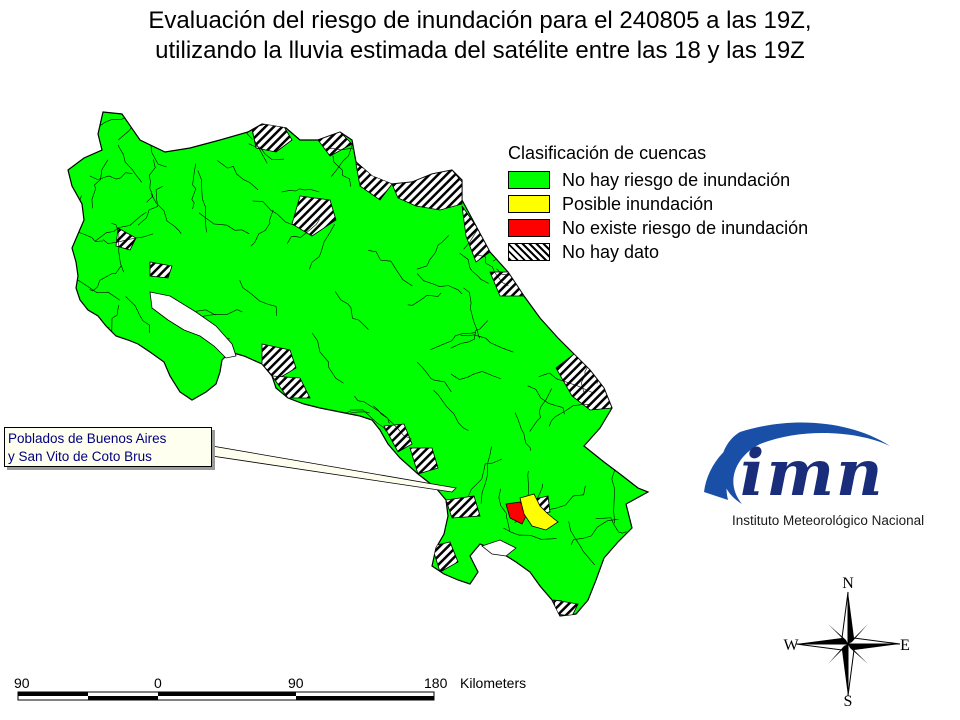 The width and height of the screenshot is (960, 720). What do you see at coordinates (905, 645) in the screenshot?
I see `compass-e: E` at bounding box center [905, 645].